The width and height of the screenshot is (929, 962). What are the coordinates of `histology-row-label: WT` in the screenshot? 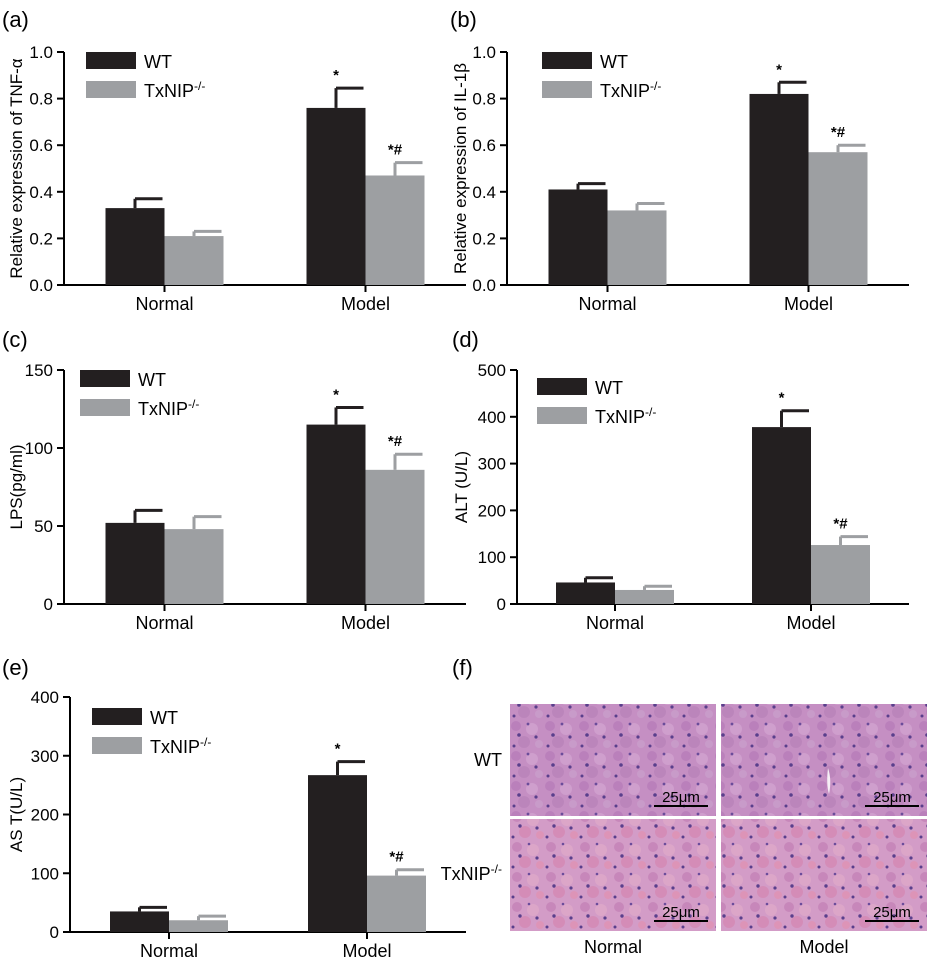 It's located at (488, 760).